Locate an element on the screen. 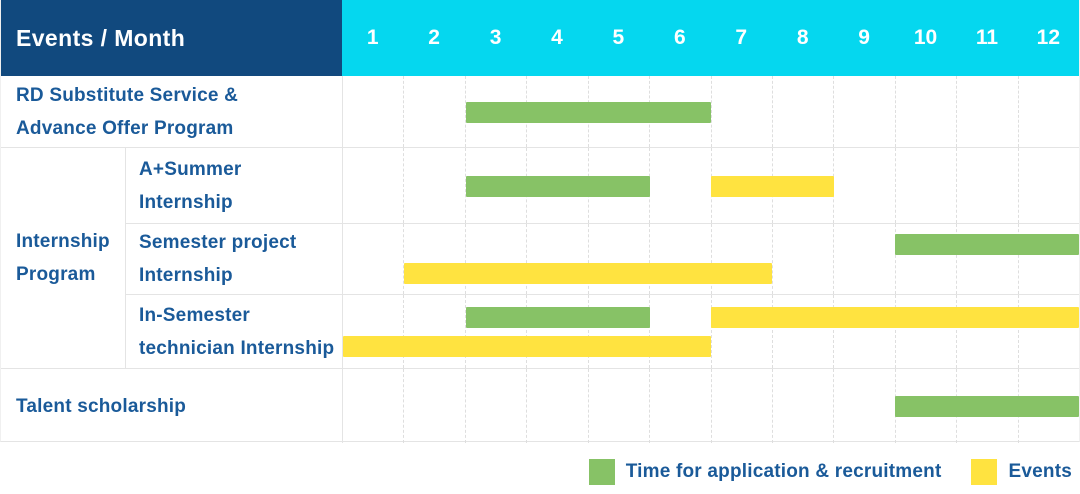 The height and width of the screenshot is (494, 1080). row-label-line: Talent scholarship is located at coordinates (101, 406).